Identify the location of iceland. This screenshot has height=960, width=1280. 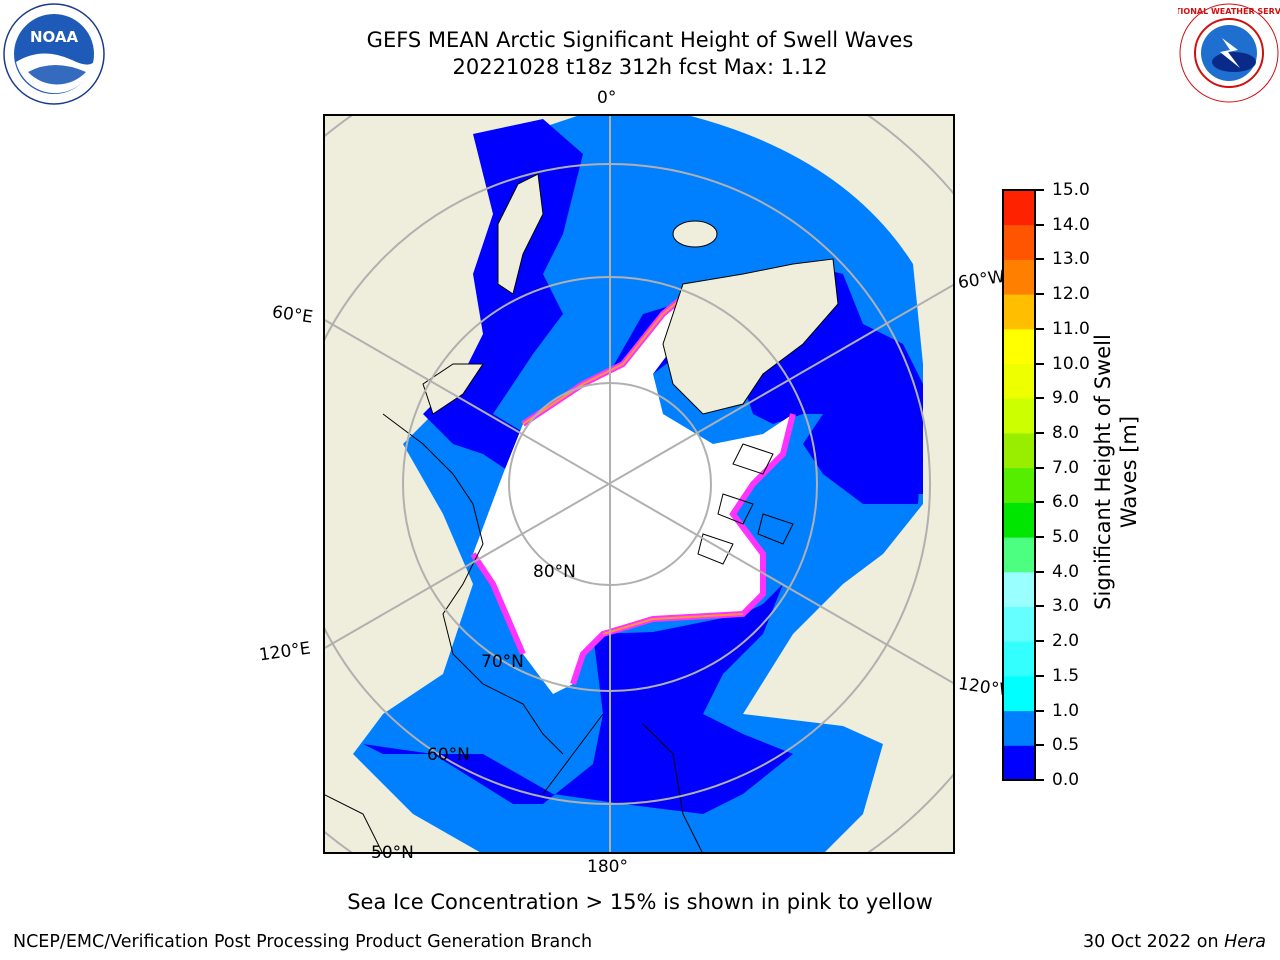
(695, 234).